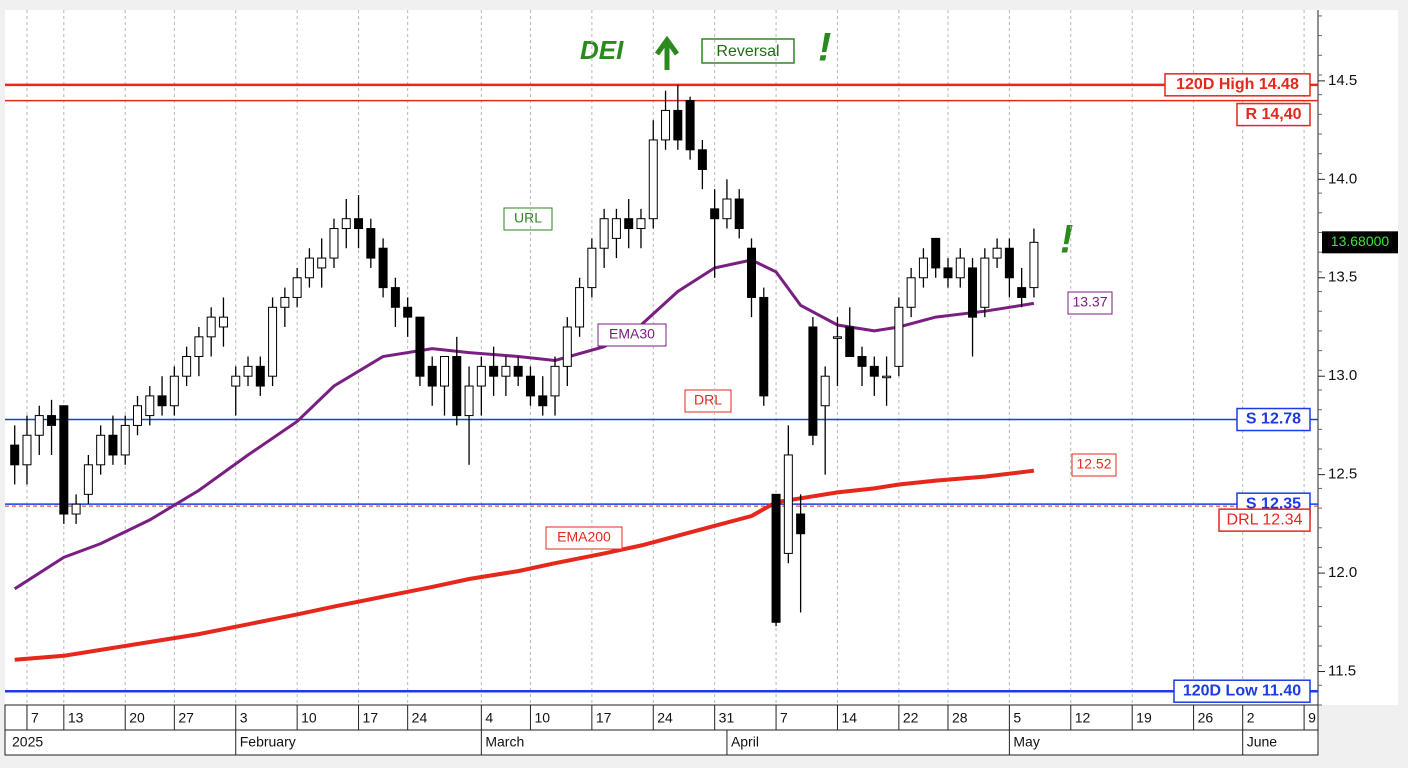  What do you see at coordinates (1342, 277) in the screenshot?
I see `y-tick-label: 13.5` at bounding box center [1342, 277].